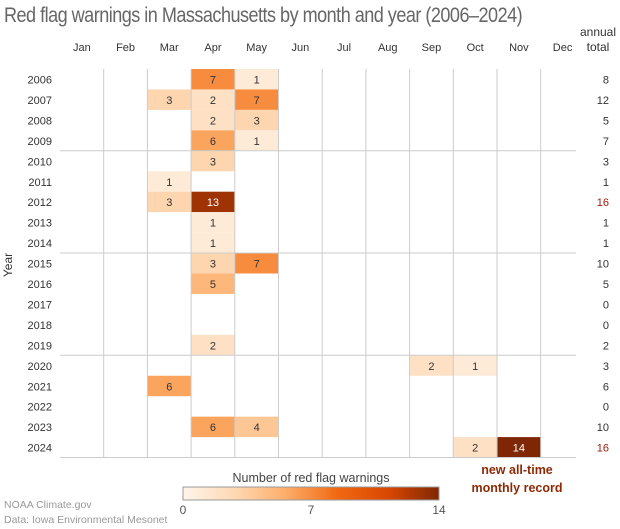 The width and height of the screenshot is (620, 529). What do you see at coordinates (256, 48) in the screenshot?
I see `month-label: May` at bounding box center [256, 48].